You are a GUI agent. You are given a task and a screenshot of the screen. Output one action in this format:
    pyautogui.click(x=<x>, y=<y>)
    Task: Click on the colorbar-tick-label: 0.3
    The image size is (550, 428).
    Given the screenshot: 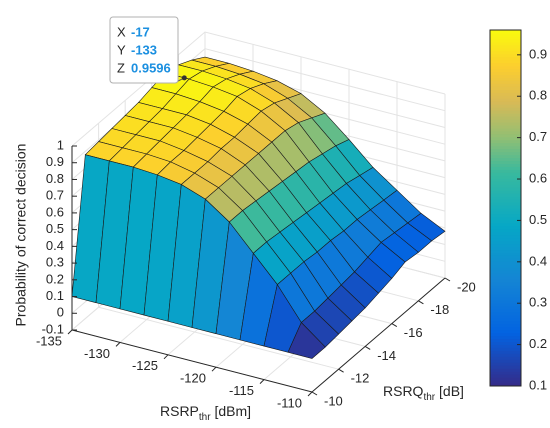 What is the action you would take?
    pyautogui.click(x=538, y=302)
    